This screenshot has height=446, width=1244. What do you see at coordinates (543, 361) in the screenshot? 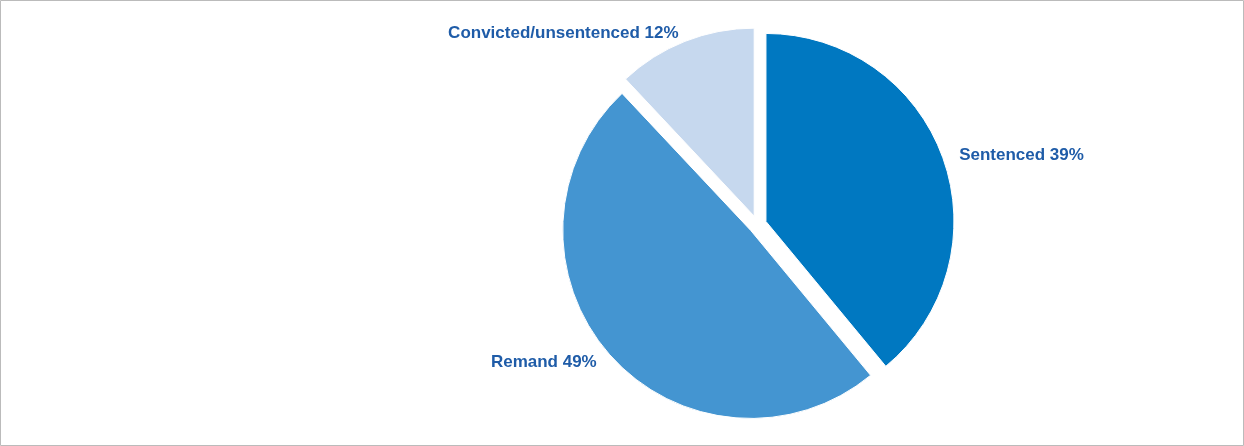
I see `slice-label: Remand 49%` at bounding box center [543, 361].